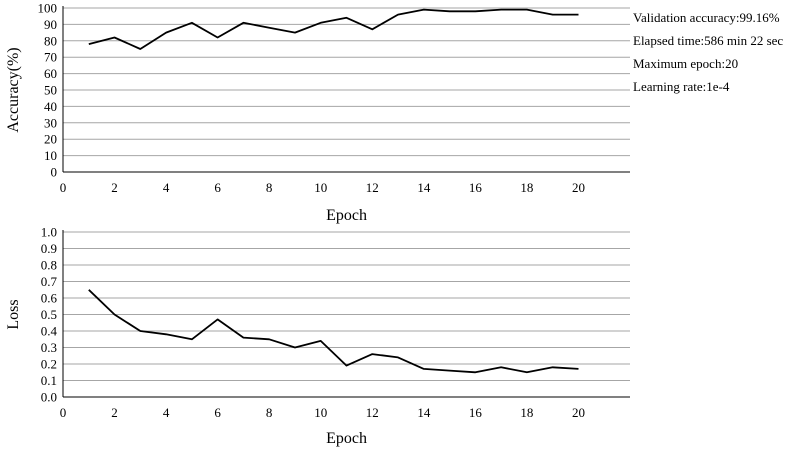  Describe the element at coordinates (49, 281) in the screenshot. I see `y-tick-label: 0.7` at that location.